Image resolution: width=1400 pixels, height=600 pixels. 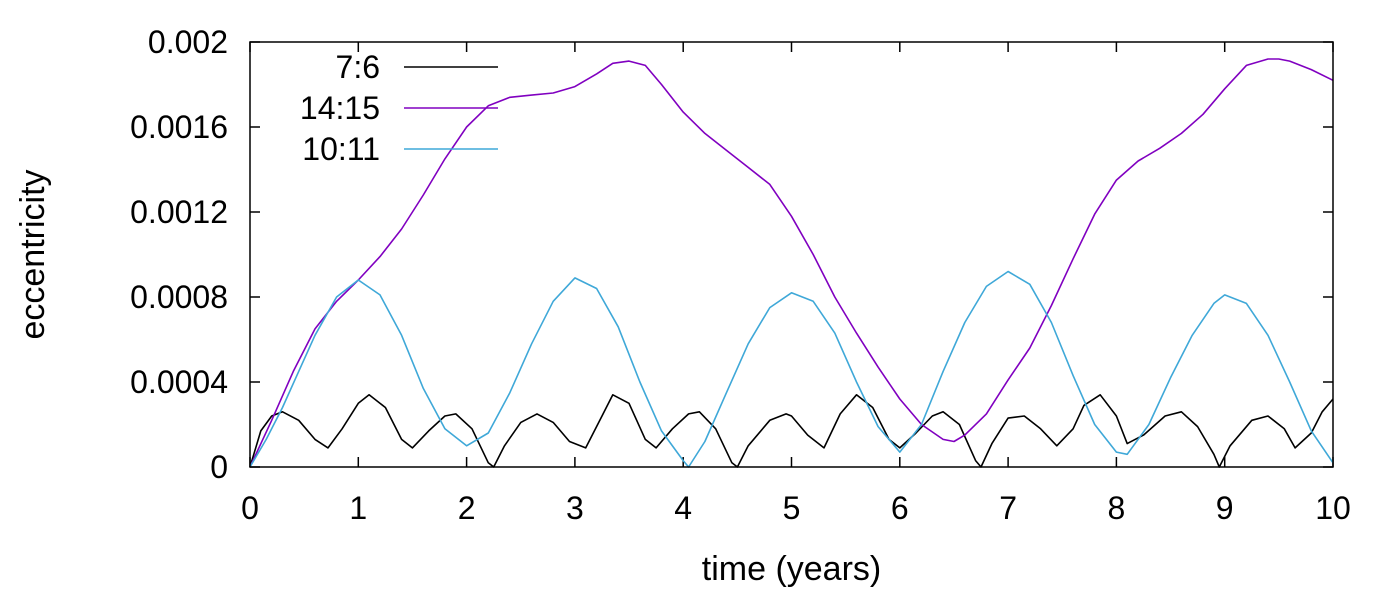 I want to click on x-tick-label: 0, so click(x=250, y=508).